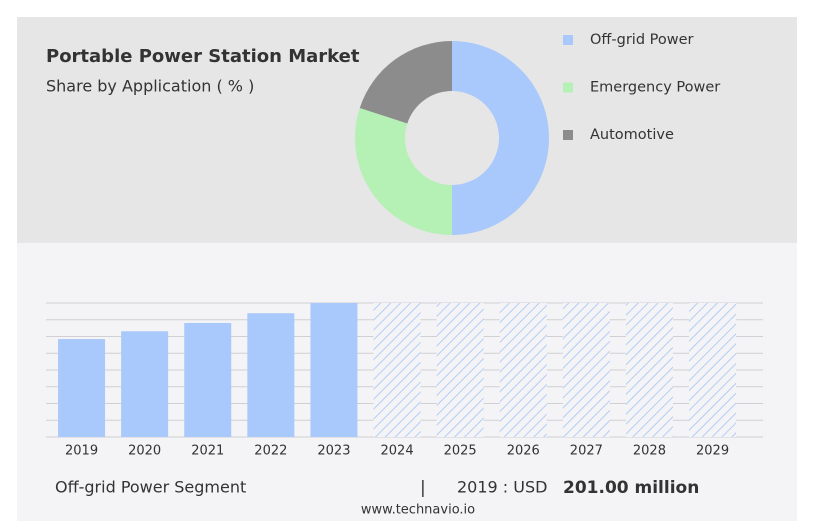  I want to click on x-tick-label: 2023, so click(333, 451).